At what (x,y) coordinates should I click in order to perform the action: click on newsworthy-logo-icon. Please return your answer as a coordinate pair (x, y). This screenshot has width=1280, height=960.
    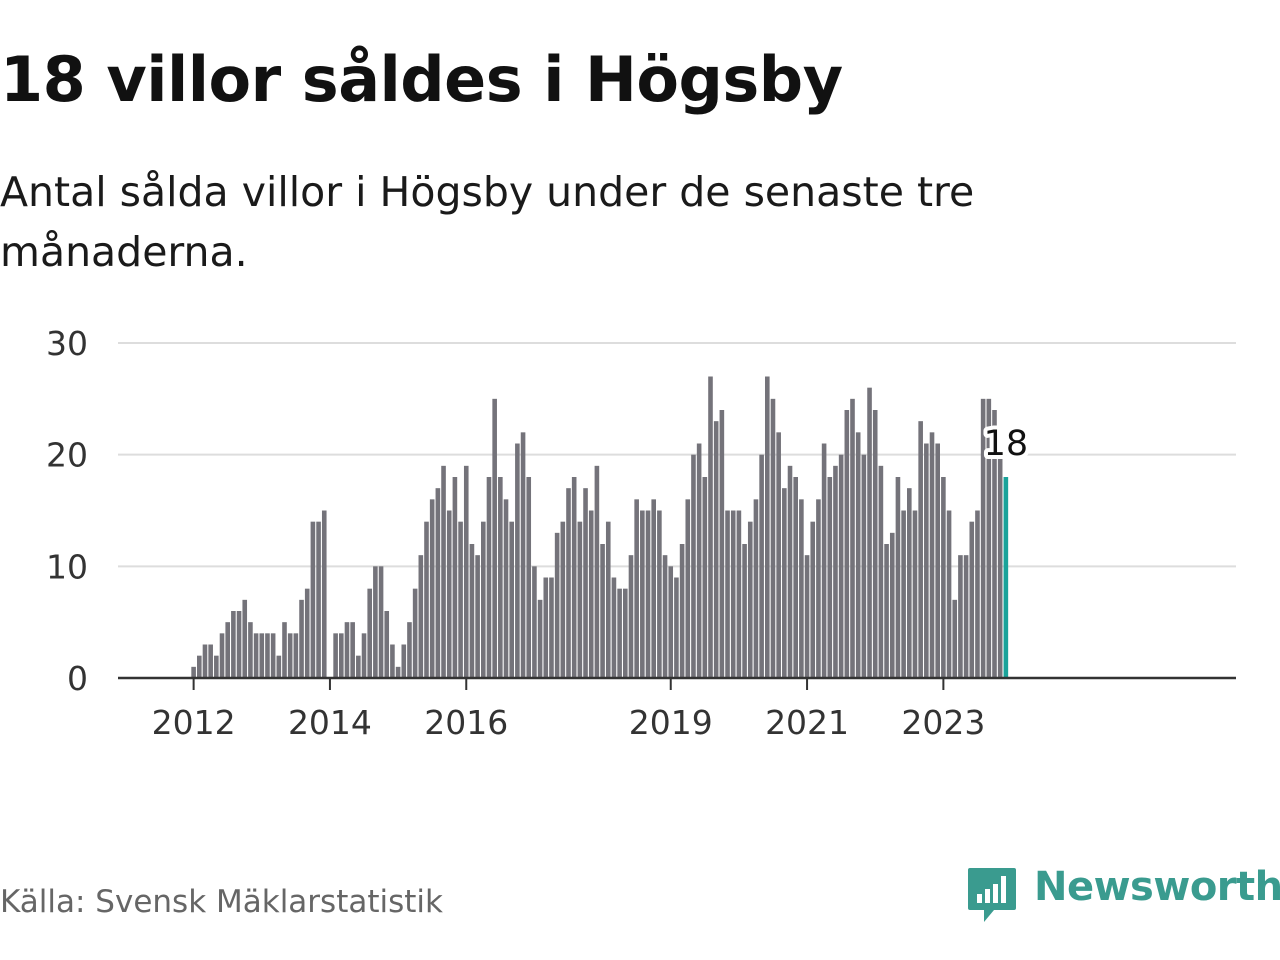
    Looking at the image, I should click on (992, 895).